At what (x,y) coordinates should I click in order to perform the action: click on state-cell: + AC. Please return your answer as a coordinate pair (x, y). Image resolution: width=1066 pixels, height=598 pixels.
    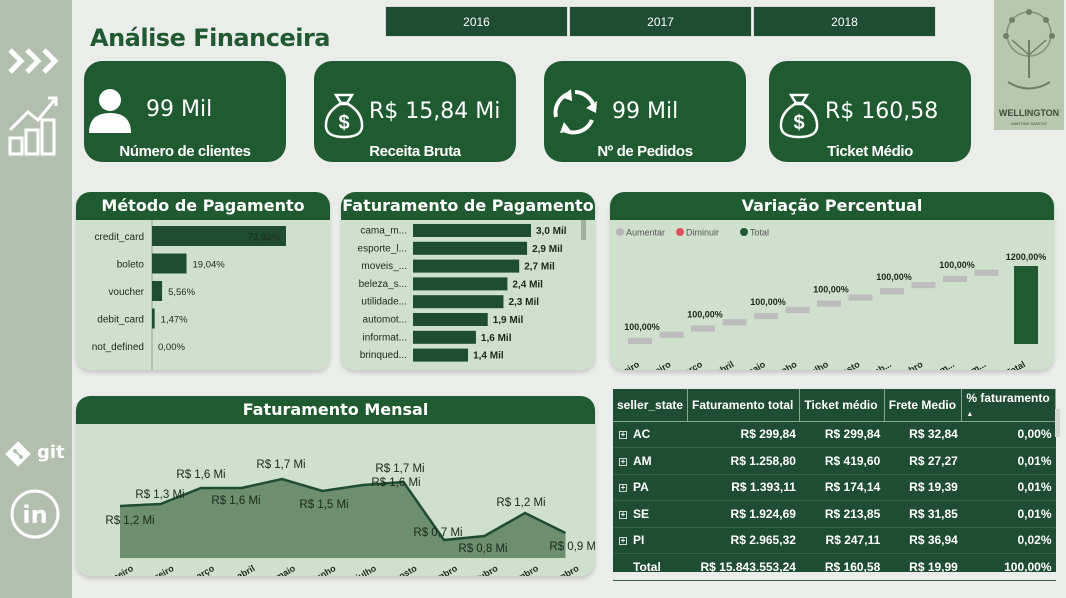
    Looking at the image, I should click on (650, 434).